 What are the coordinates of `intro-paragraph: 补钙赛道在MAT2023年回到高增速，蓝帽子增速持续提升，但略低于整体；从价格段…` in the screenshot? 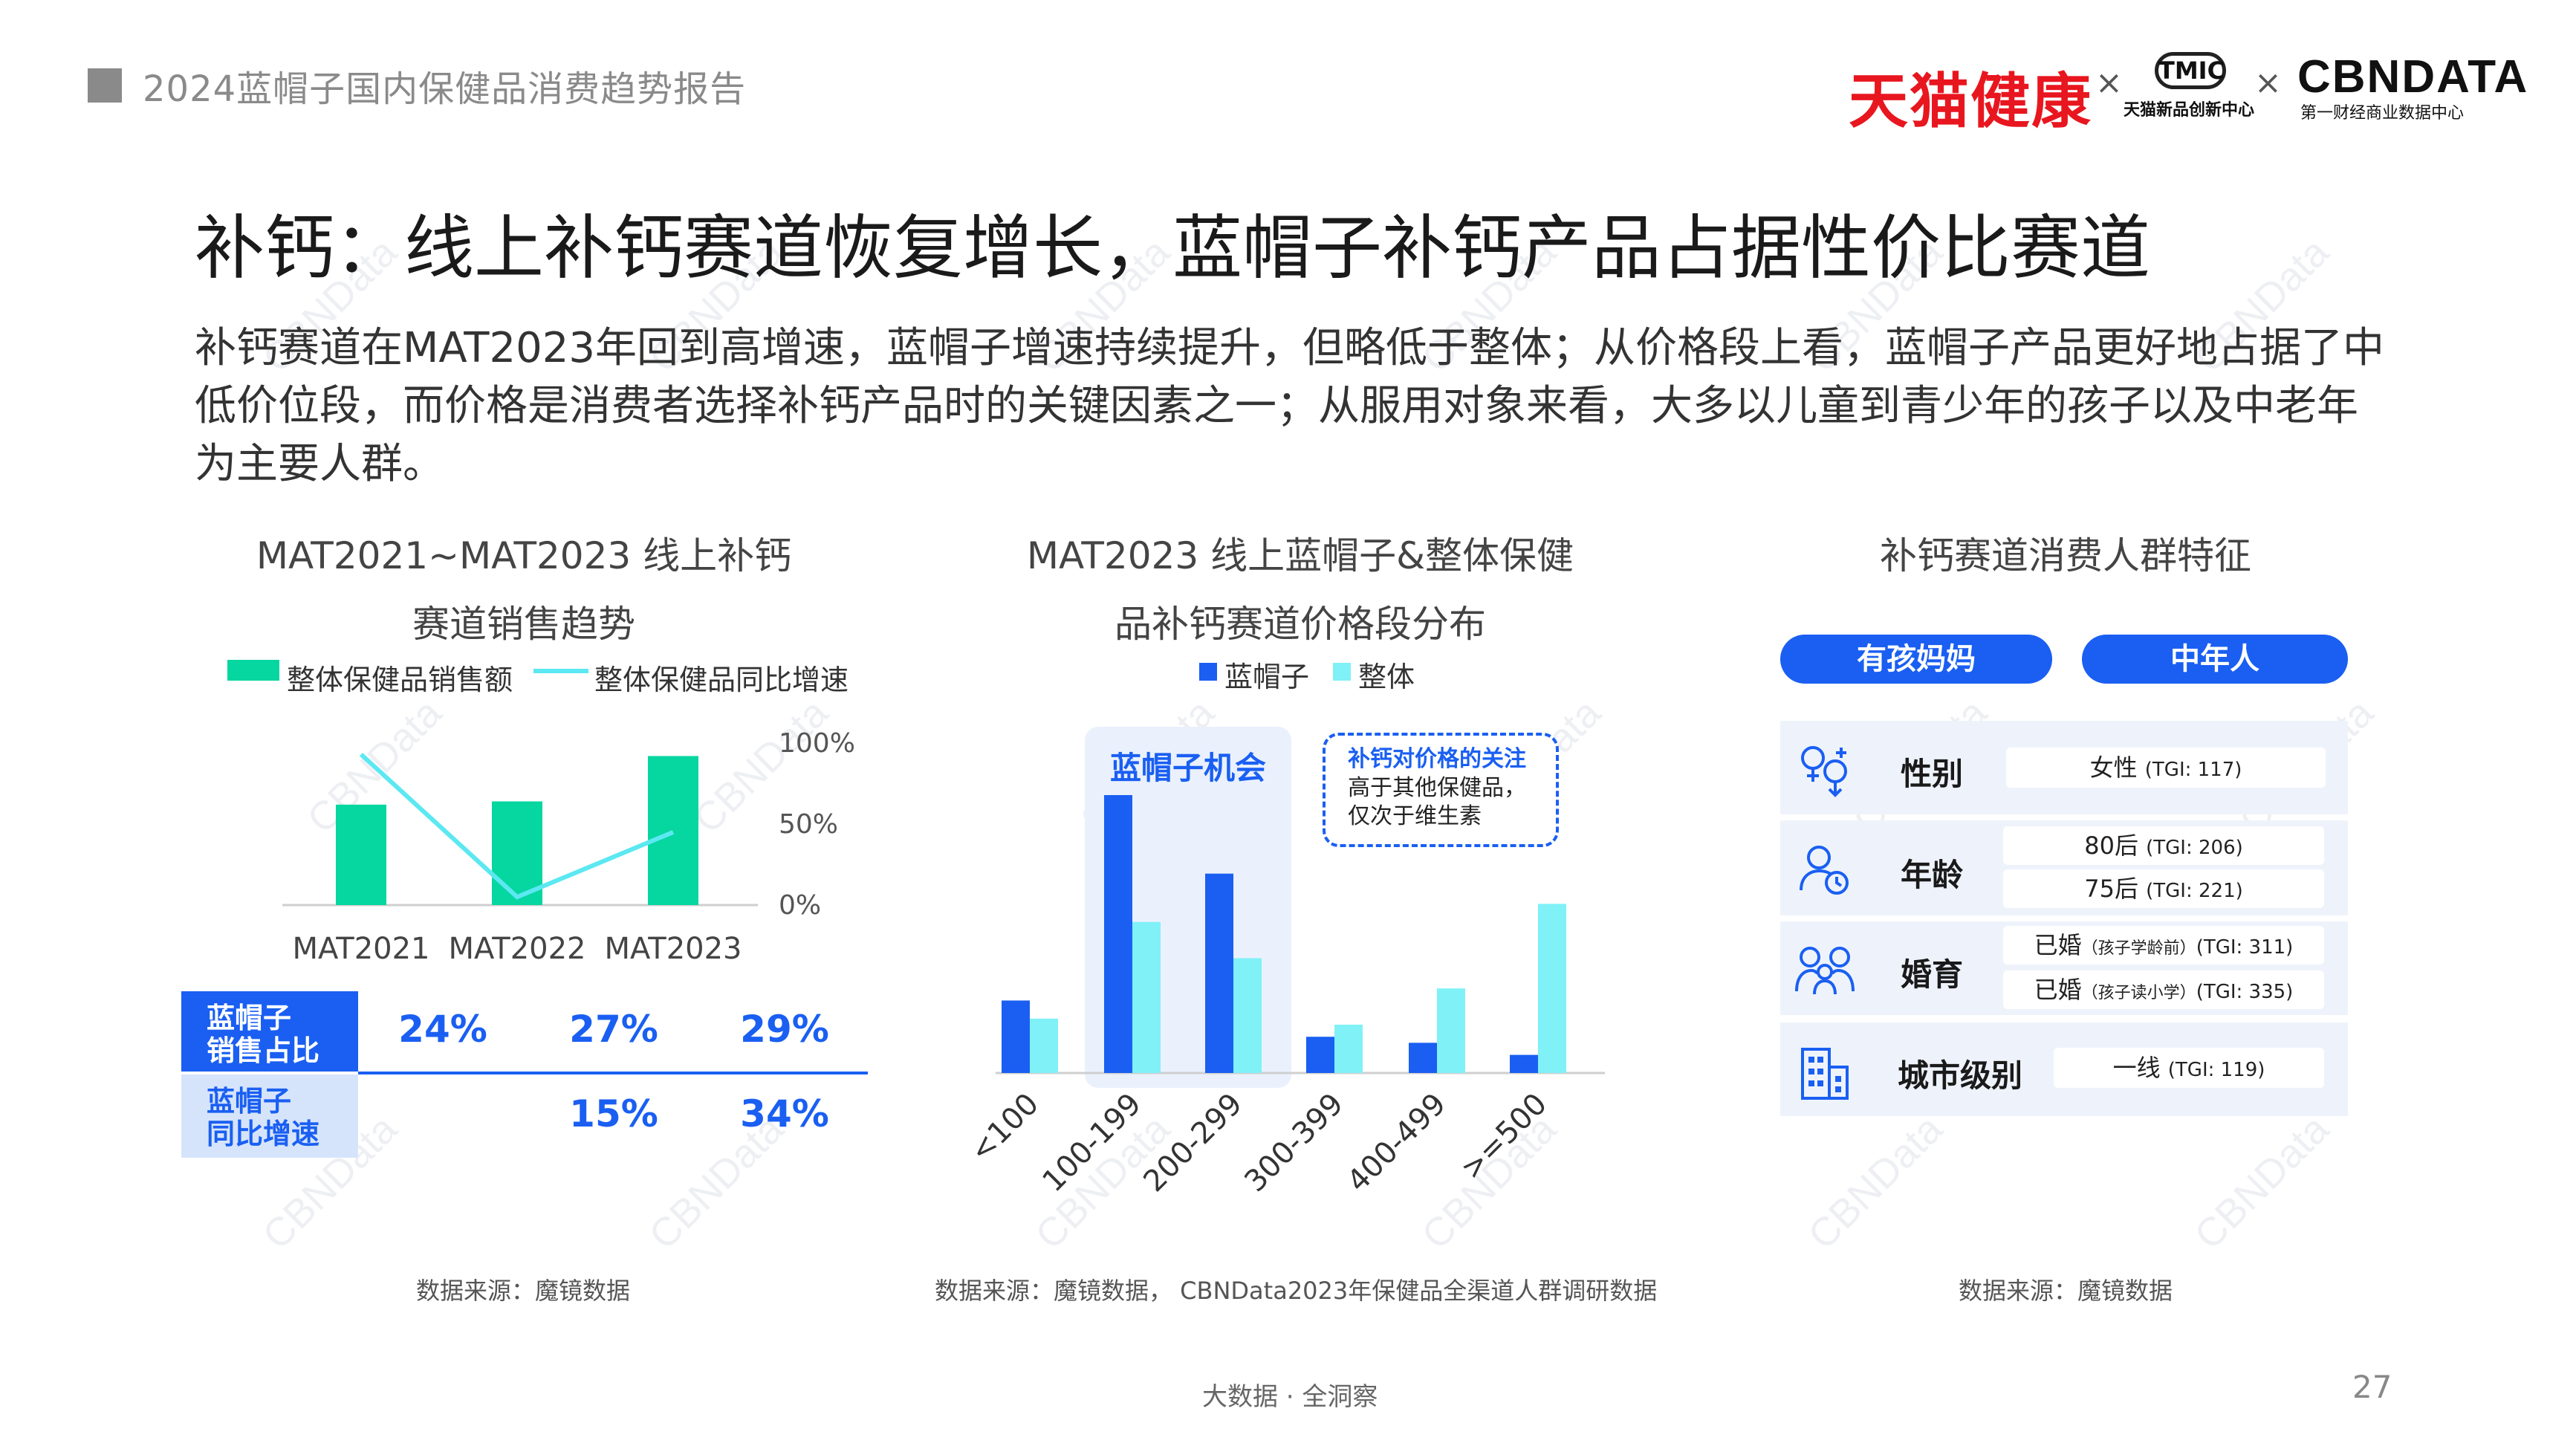 It's located at (1289, 406).